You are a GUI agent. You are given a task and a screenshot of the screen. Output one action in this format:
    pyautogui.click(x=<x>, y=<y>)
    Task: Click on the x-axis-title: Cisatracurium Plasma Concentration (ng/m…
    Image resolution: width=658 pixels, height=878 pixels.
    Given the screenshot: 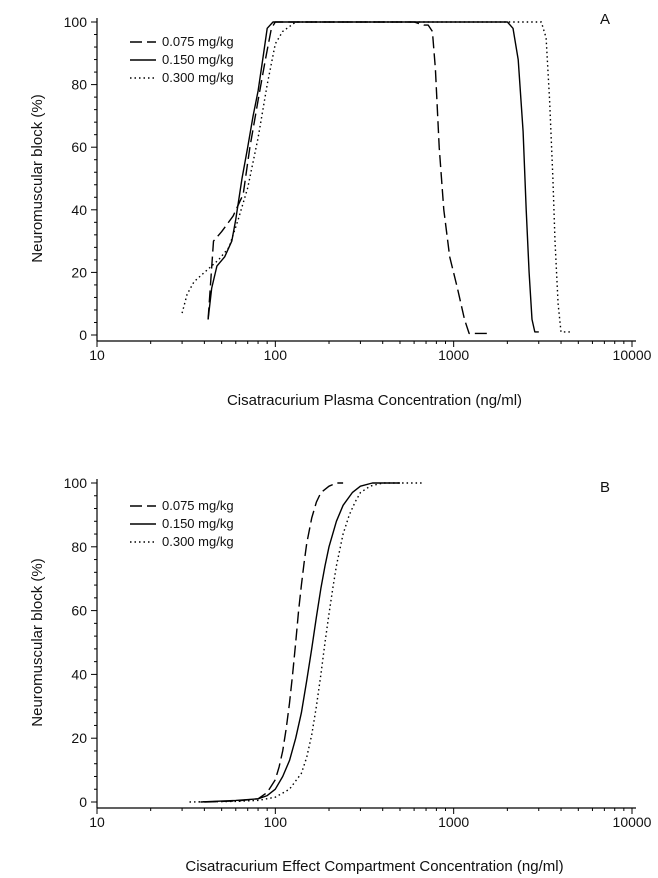 What is the action you would take?
    pyautogui.click(x=374, y=400)
    